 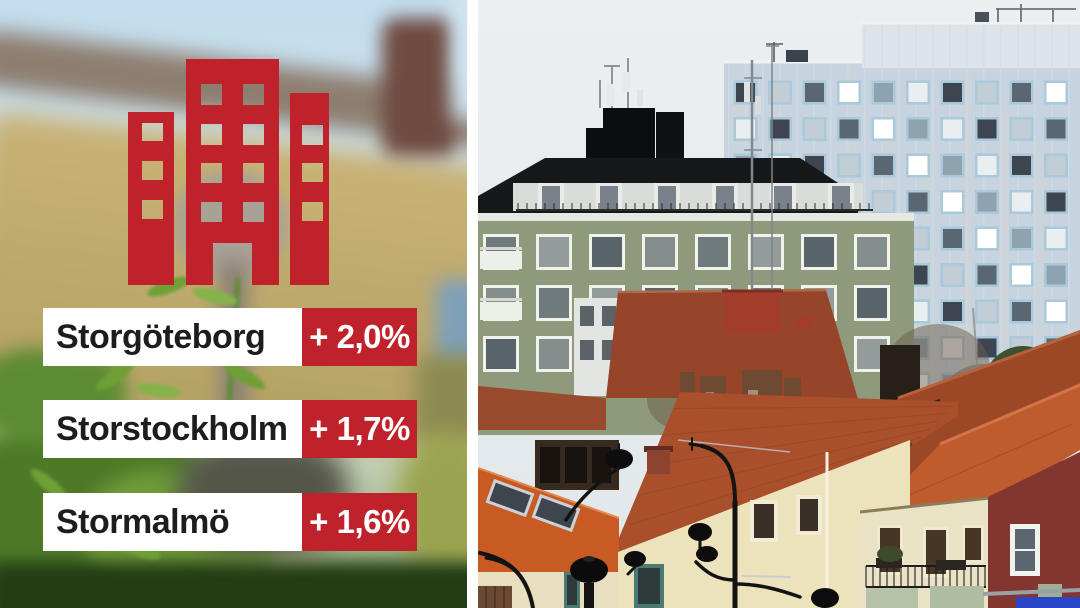 I want to click on small-brick-chimney, so click(x=658, y=462).